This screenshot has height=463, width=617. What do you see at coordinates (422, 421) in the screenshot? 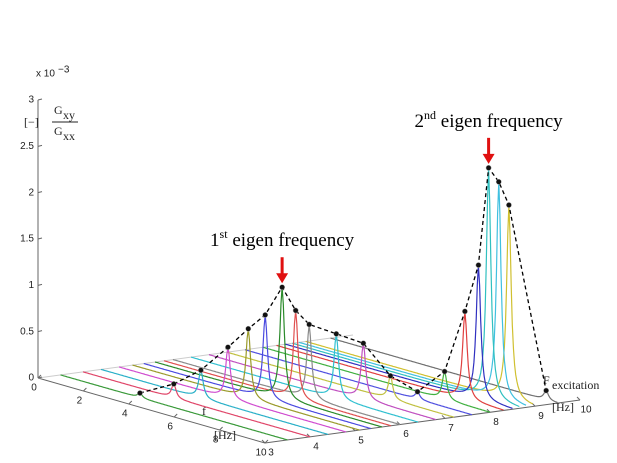
I see `y-axis` at bounding box center [422, 421].